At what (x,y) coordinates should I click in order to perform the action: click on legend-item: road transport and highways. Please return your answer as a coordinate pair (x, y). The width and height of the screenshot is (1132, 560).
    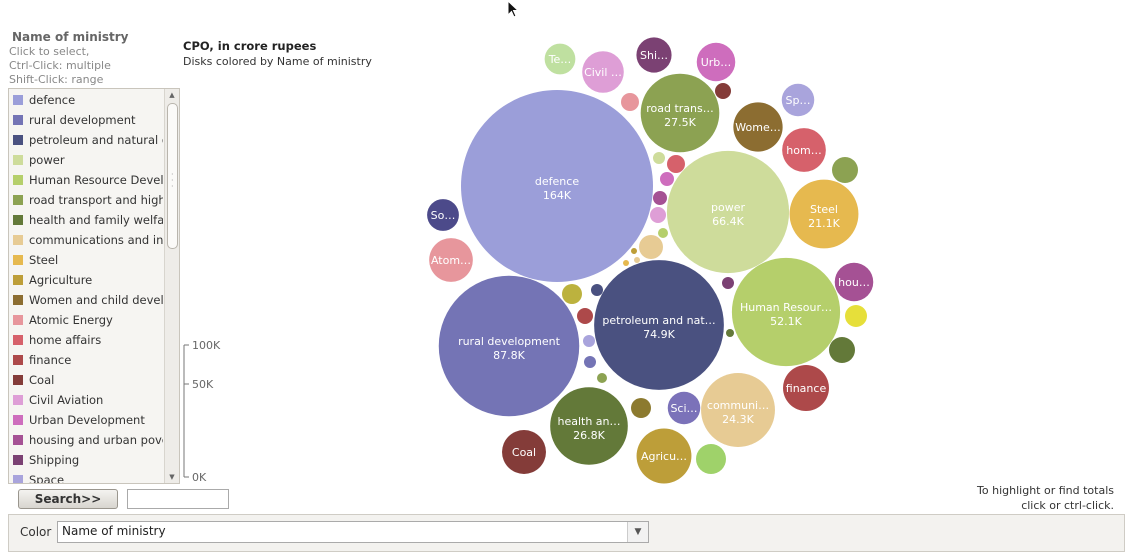
    Looking at the image, I should click on (88, 200).